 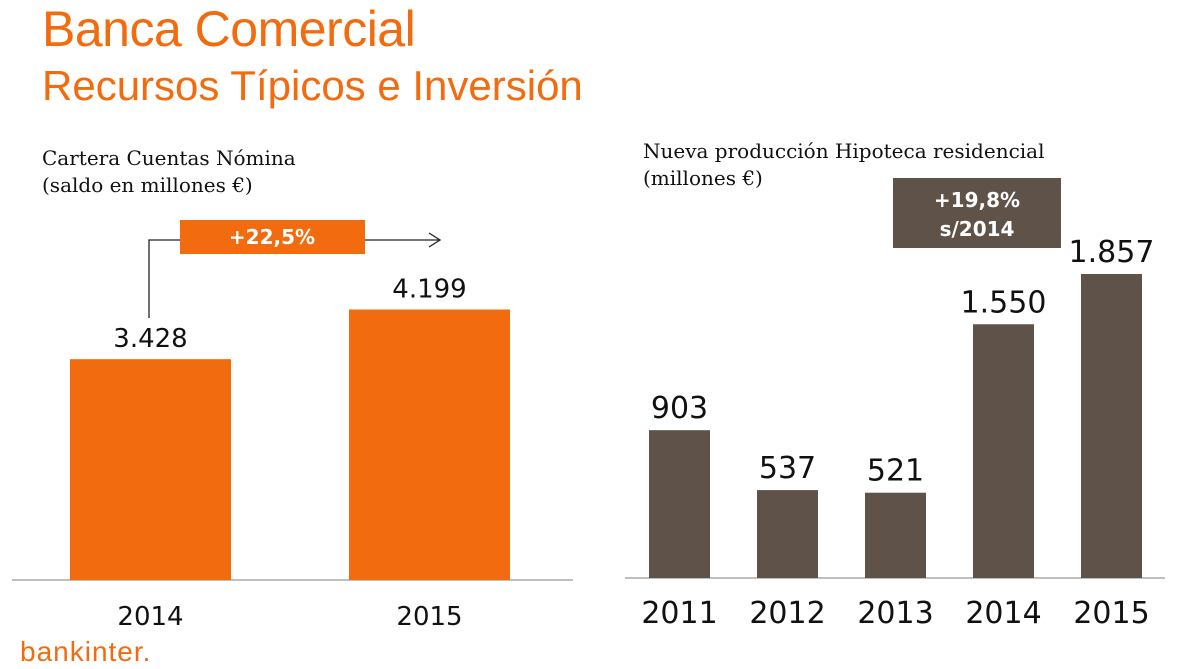 What do you see at coordinates (164, 278) in the screenshot?
I see `connector-line` at bounding box center [164, 278].